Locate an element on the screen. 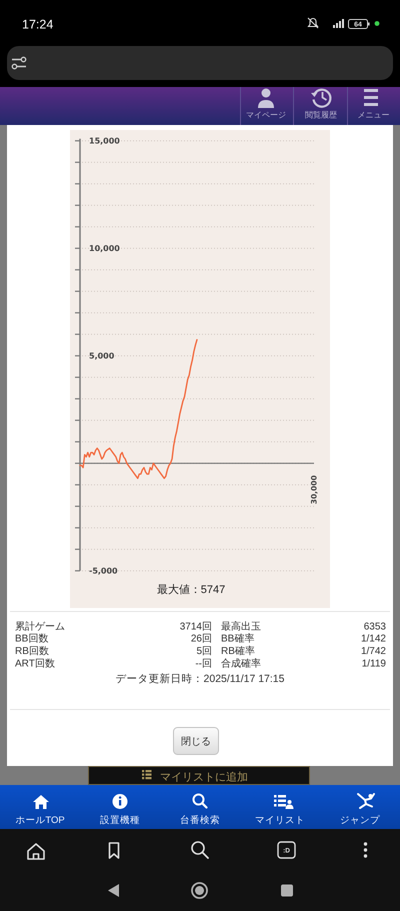 The width and height of the screenshot is (400, 911). text: 台番検索 is located at coordinates (200, 820).